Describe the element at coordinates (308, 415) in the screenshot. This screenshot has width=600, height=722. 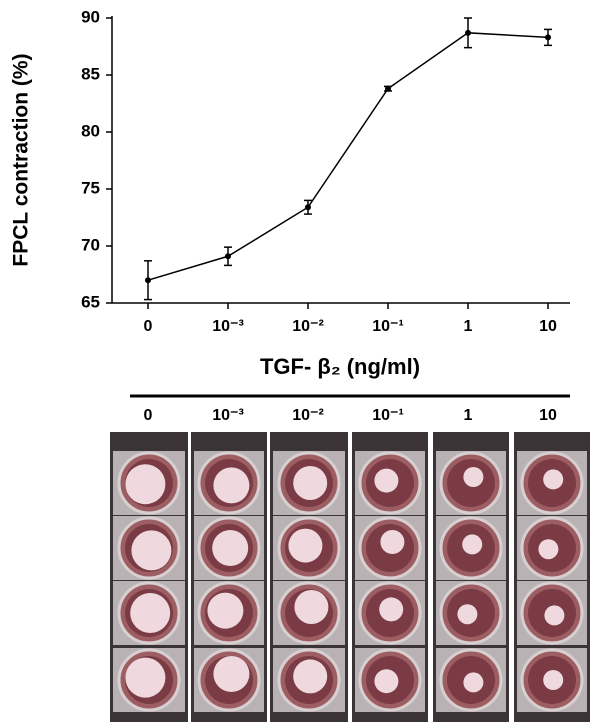
I see `column-label: 10⁻²` at that location.